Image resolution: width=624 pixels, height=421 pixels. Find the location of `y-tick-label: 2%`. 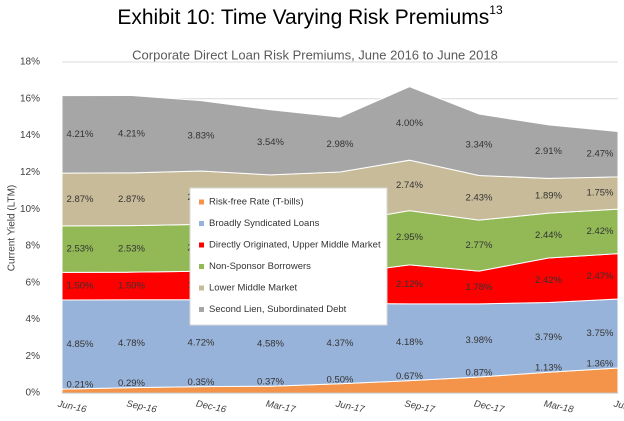

y-tick-label: 2% is located at coordinates (33, 356).